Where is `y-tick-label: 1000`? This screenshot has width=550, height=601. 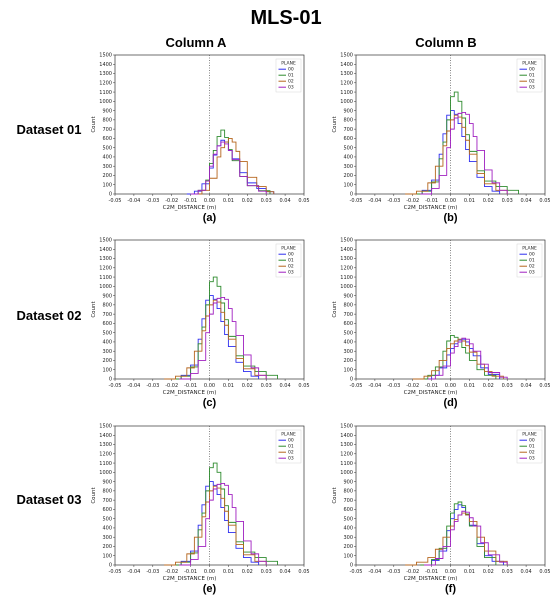
y-tick-label: 1000 is located at coordinates (346, 473).